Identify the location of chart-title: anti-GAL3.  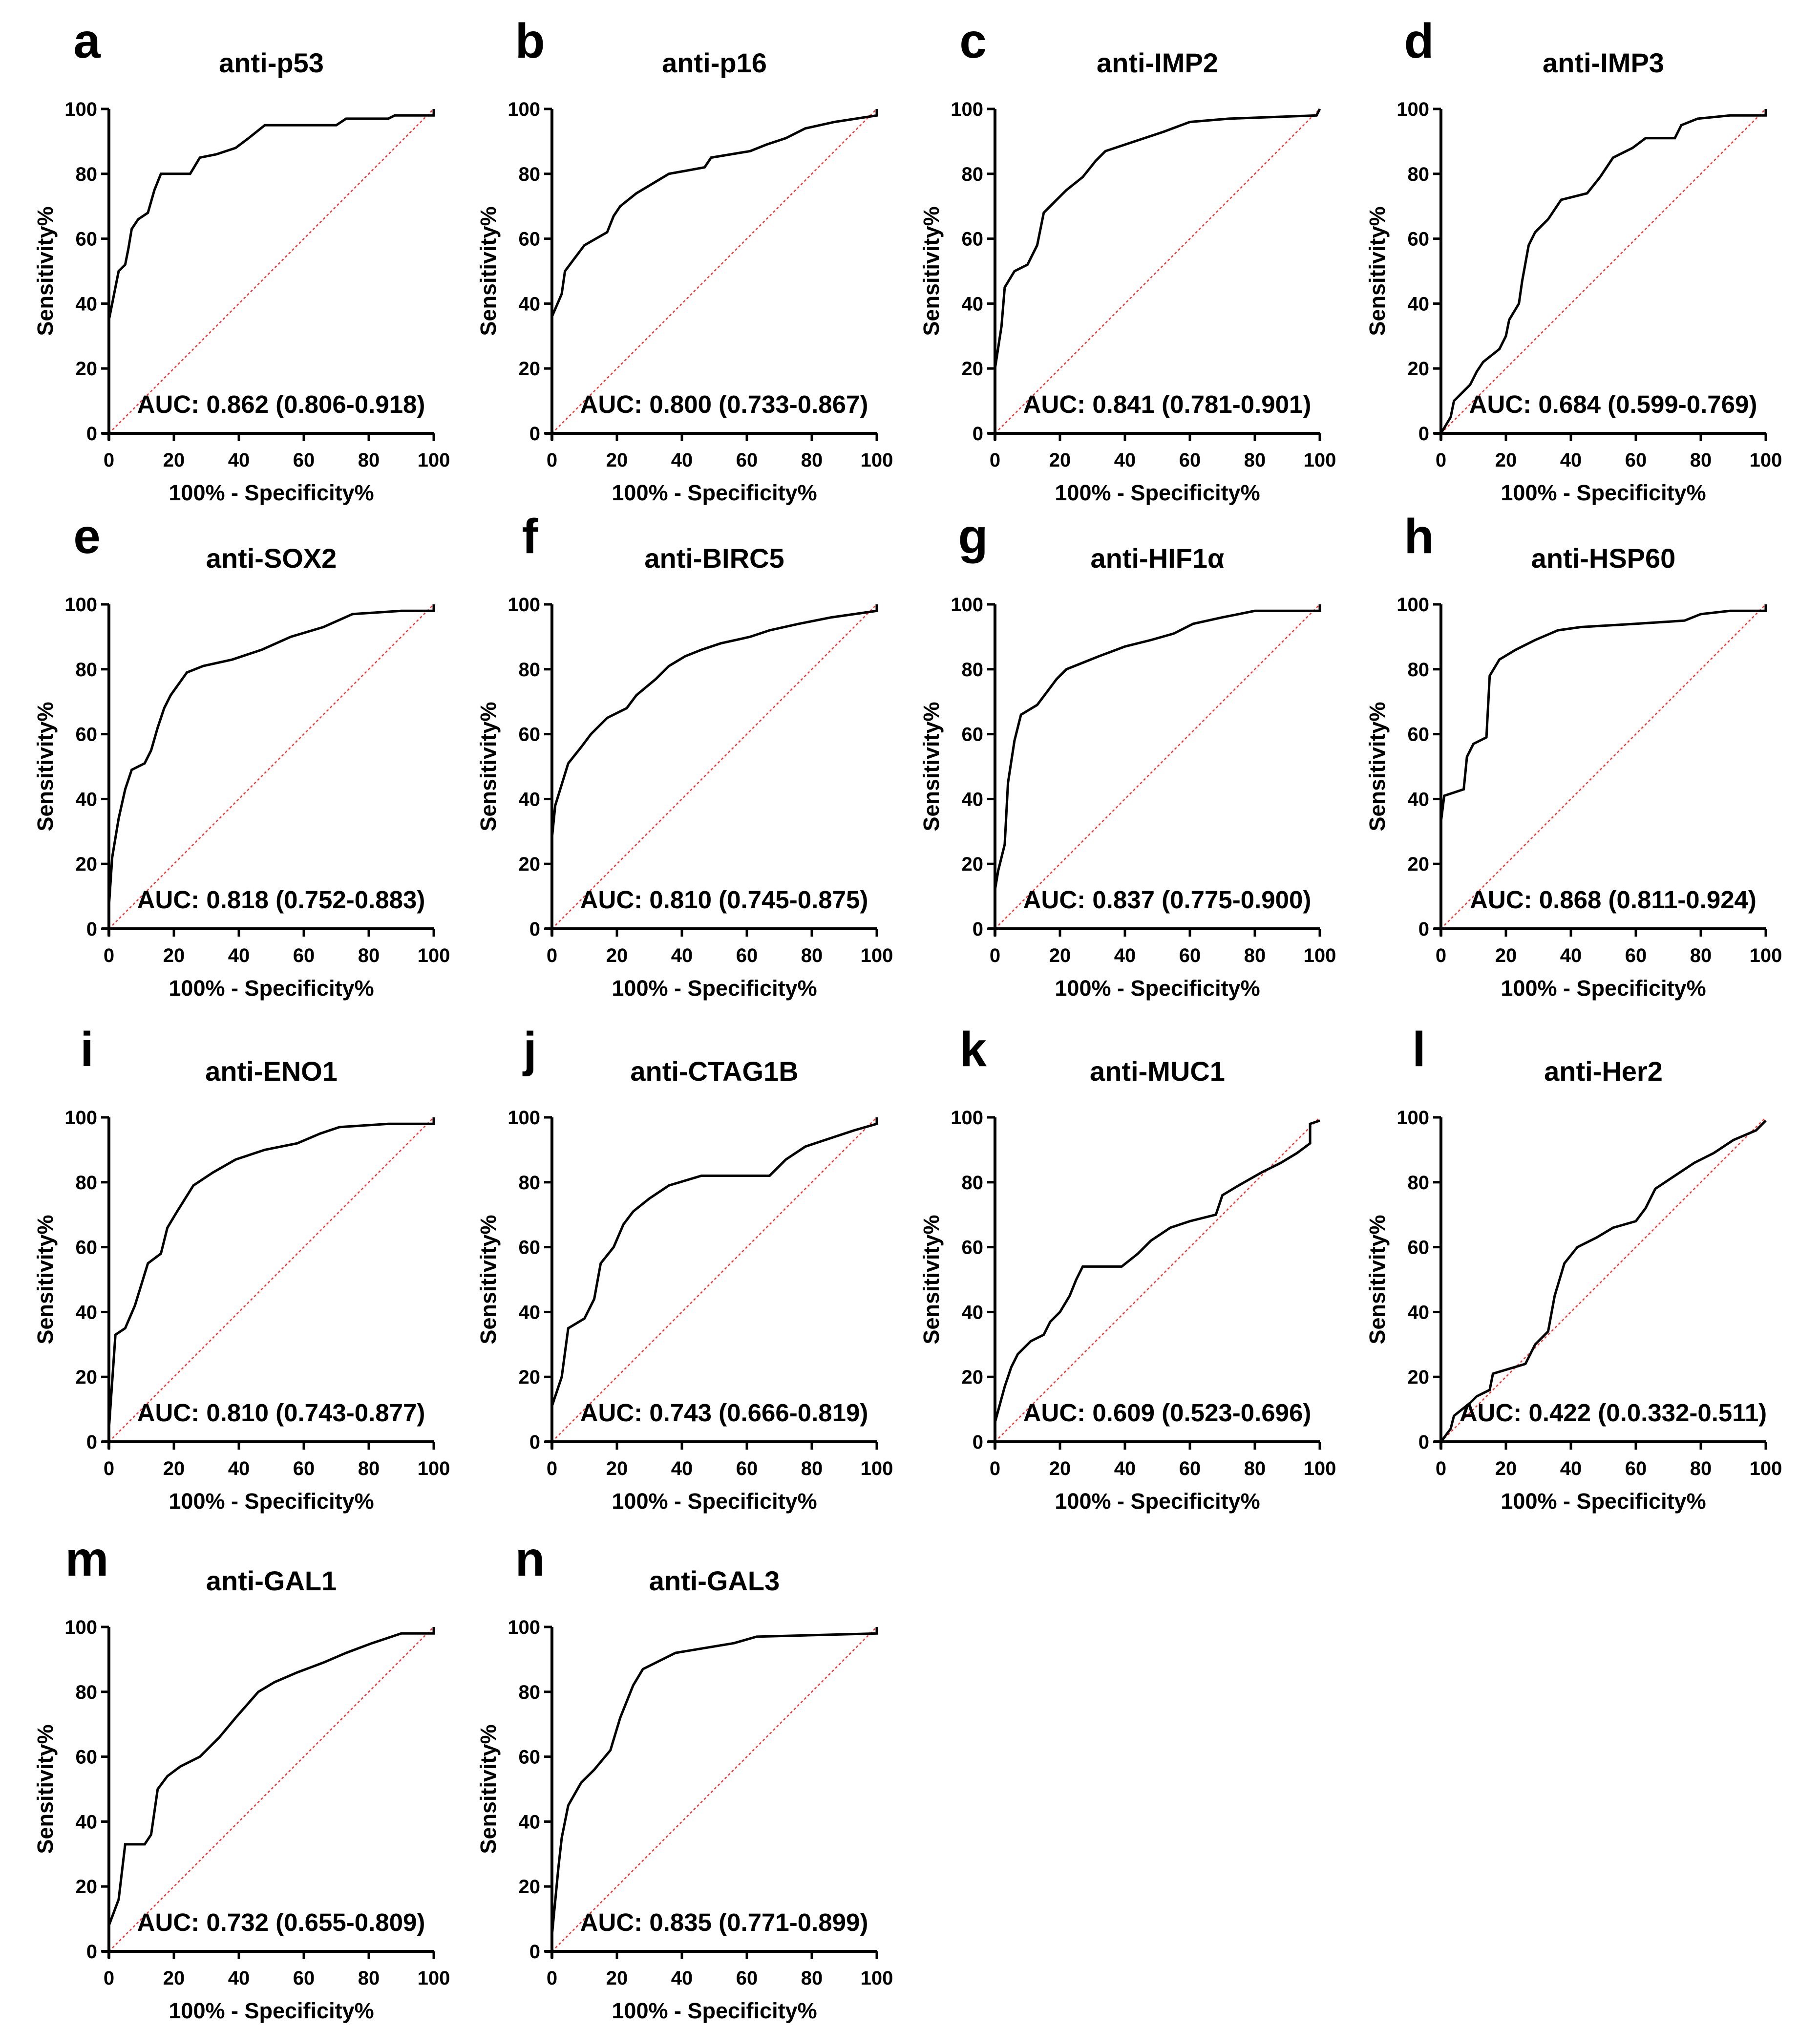
(714, 1580).